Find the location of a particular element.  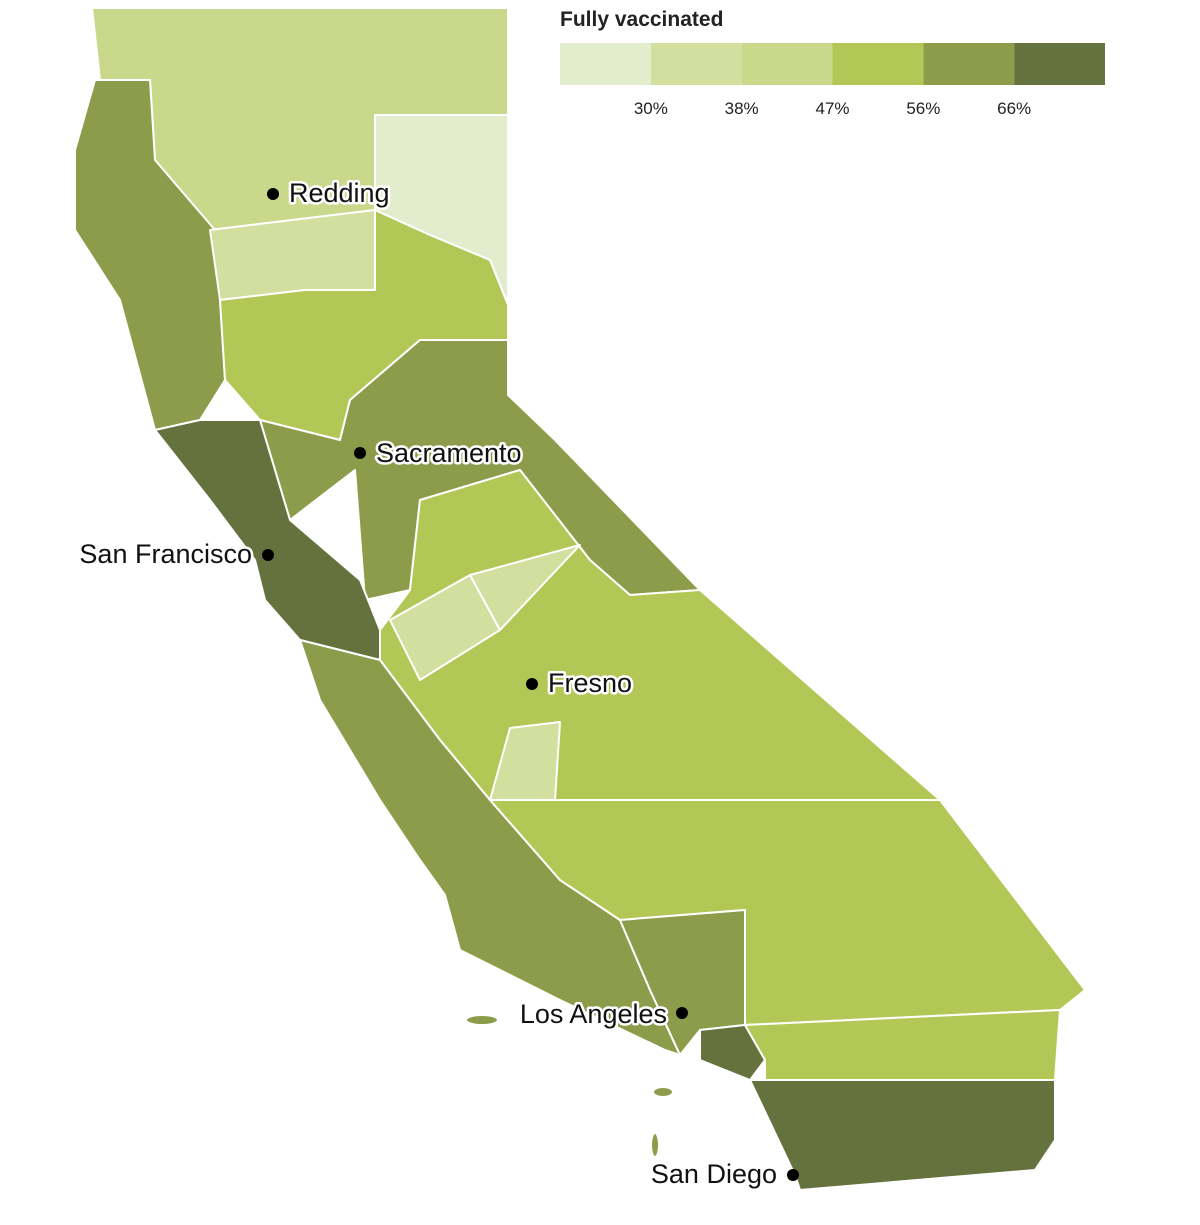

legend-break: 38% is located at coordinates (742, 108).